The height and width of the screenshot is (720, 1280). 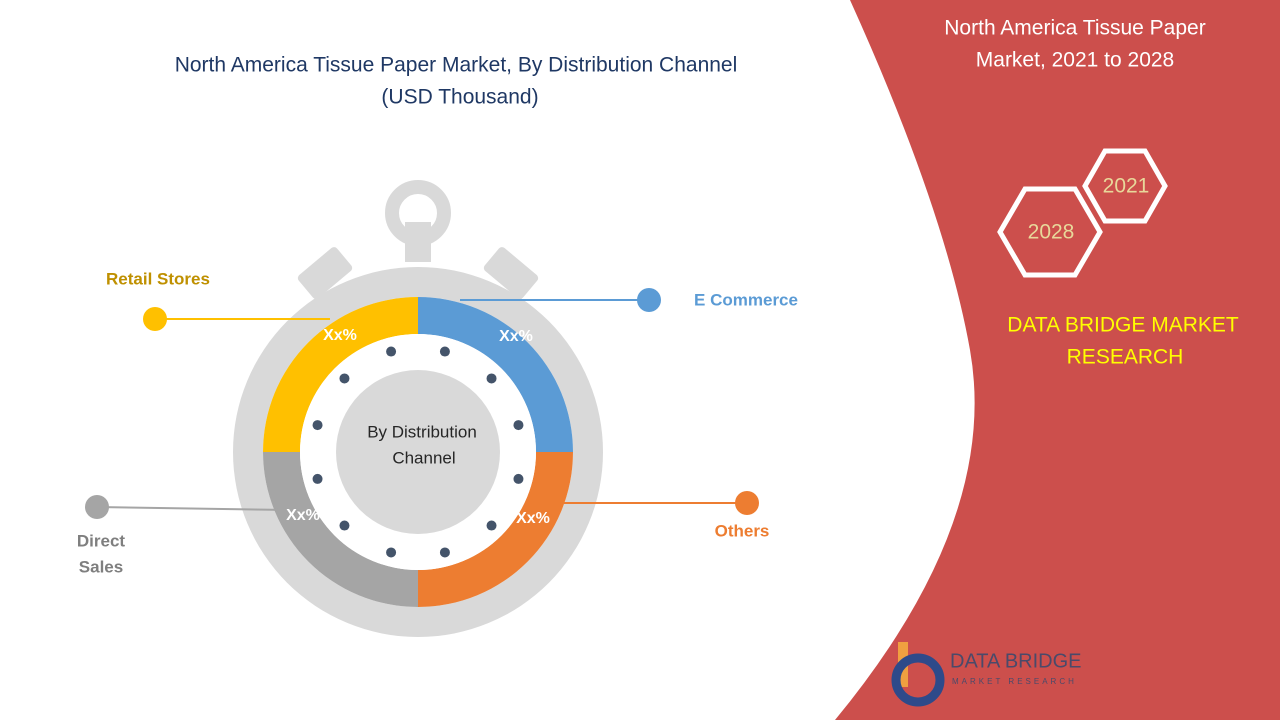 I want to click on legend-label: Retail Stores, so click(x=158, y=278).